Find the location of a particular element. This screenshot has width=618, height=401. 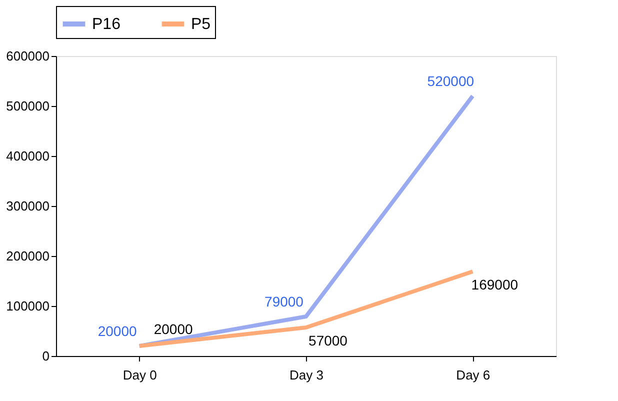

data-label: 79000 is located at coordinates (284, 302).